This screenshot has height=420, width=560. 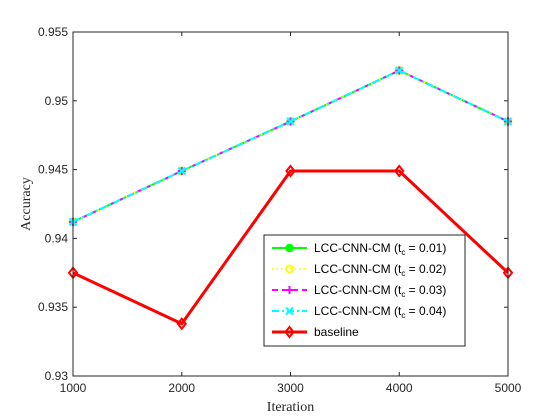 I want to click on x-tick-label: 5000, so click(x=508, y=388).